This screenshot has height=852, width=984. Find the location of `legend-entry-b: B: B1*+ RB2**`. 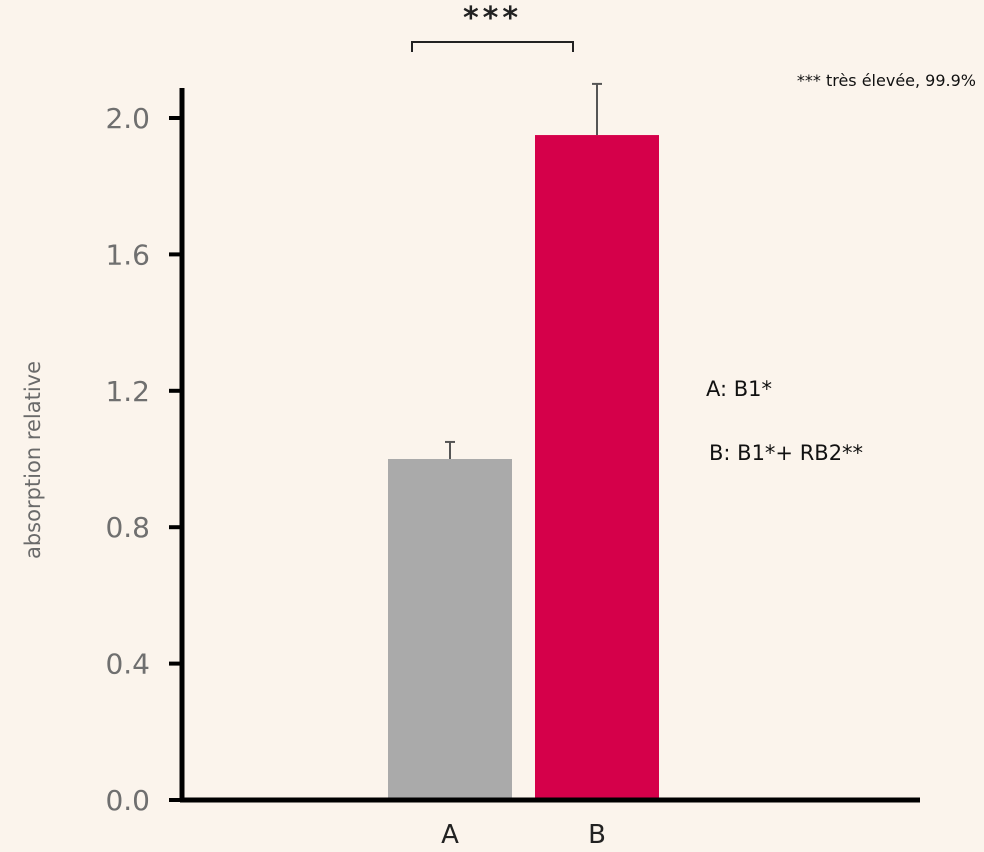

legend-entry-b: B: B1*+ RB2** is located at coordinates (786, 453).